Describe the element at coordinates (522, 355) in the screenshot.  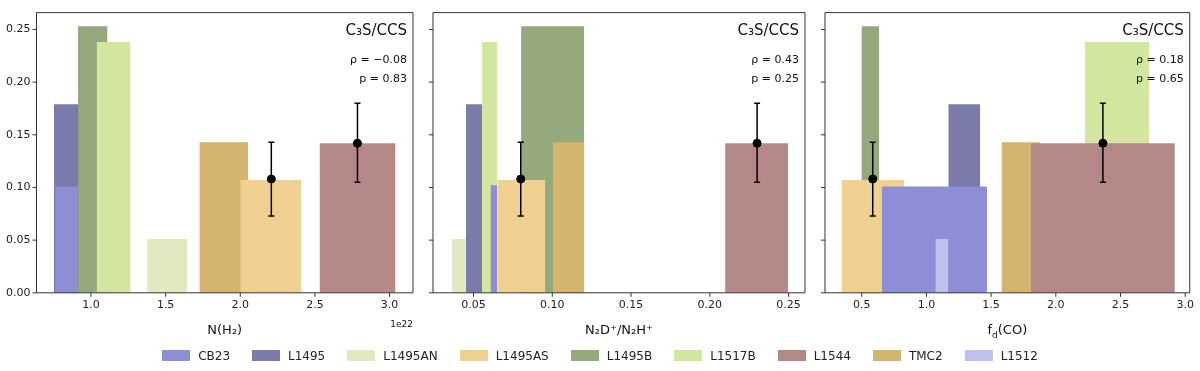
I see `legend-label: L1495AS` at that location.